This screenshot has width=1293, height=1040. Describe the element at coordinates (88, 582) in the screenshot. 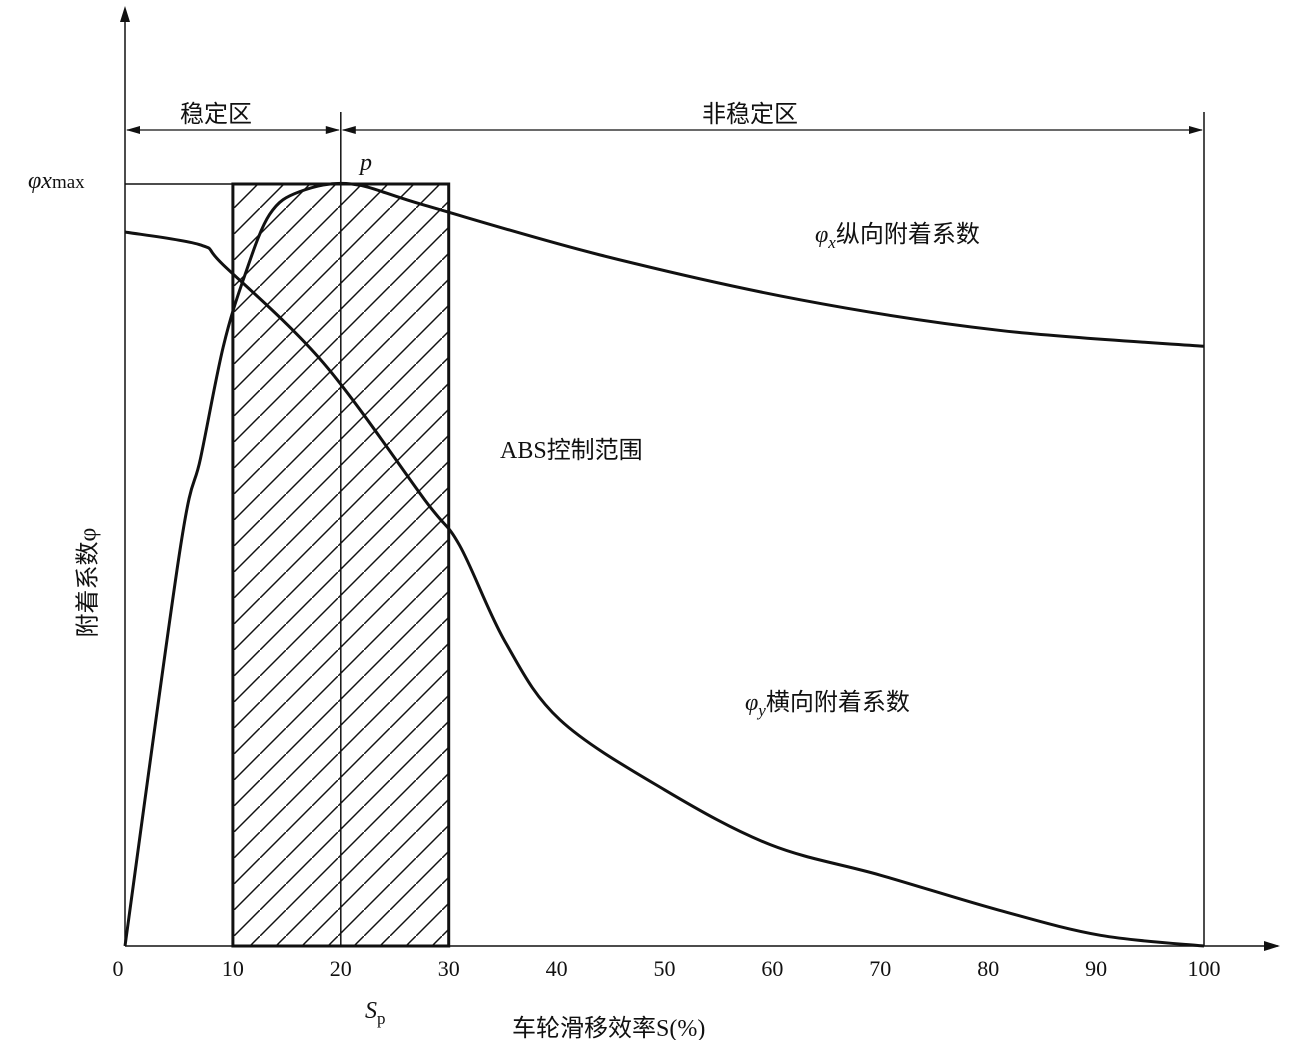

I see `y-axis-label: 附着系数φ` at that location.